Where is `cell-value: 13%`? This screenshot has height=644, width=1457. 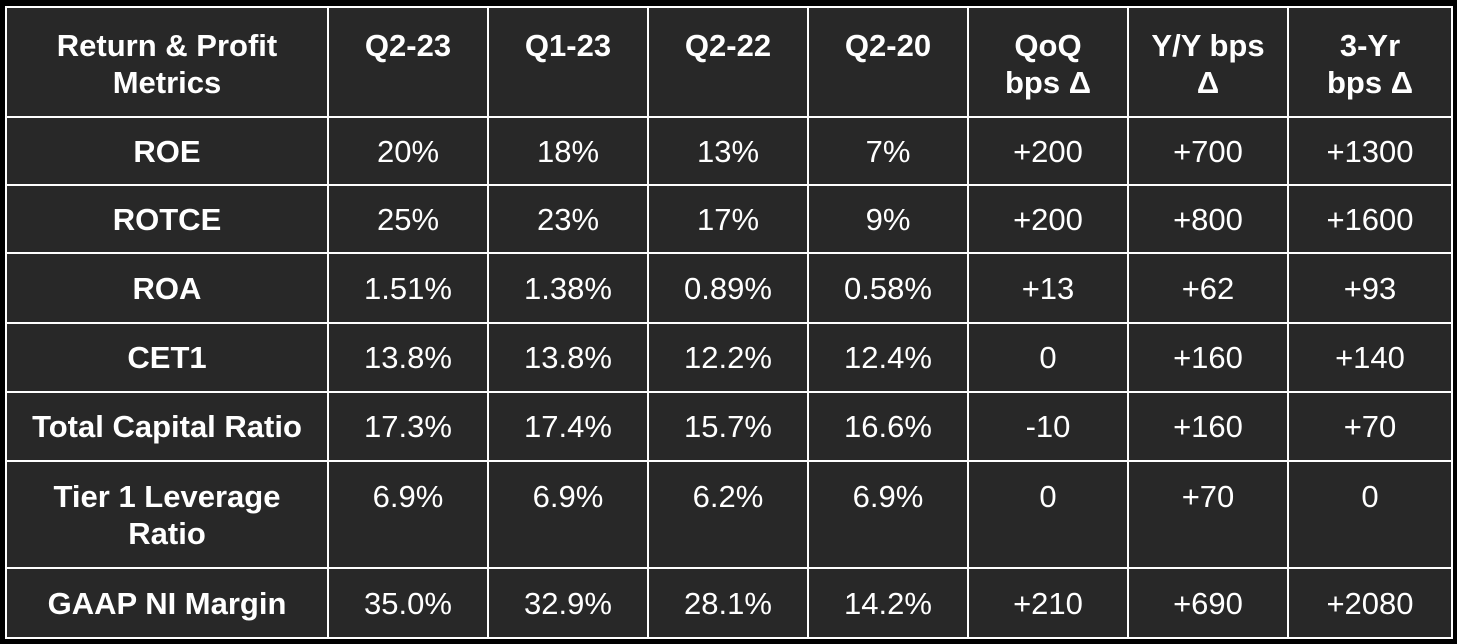 cell-value: 13% is located at coordinates (728, 151).